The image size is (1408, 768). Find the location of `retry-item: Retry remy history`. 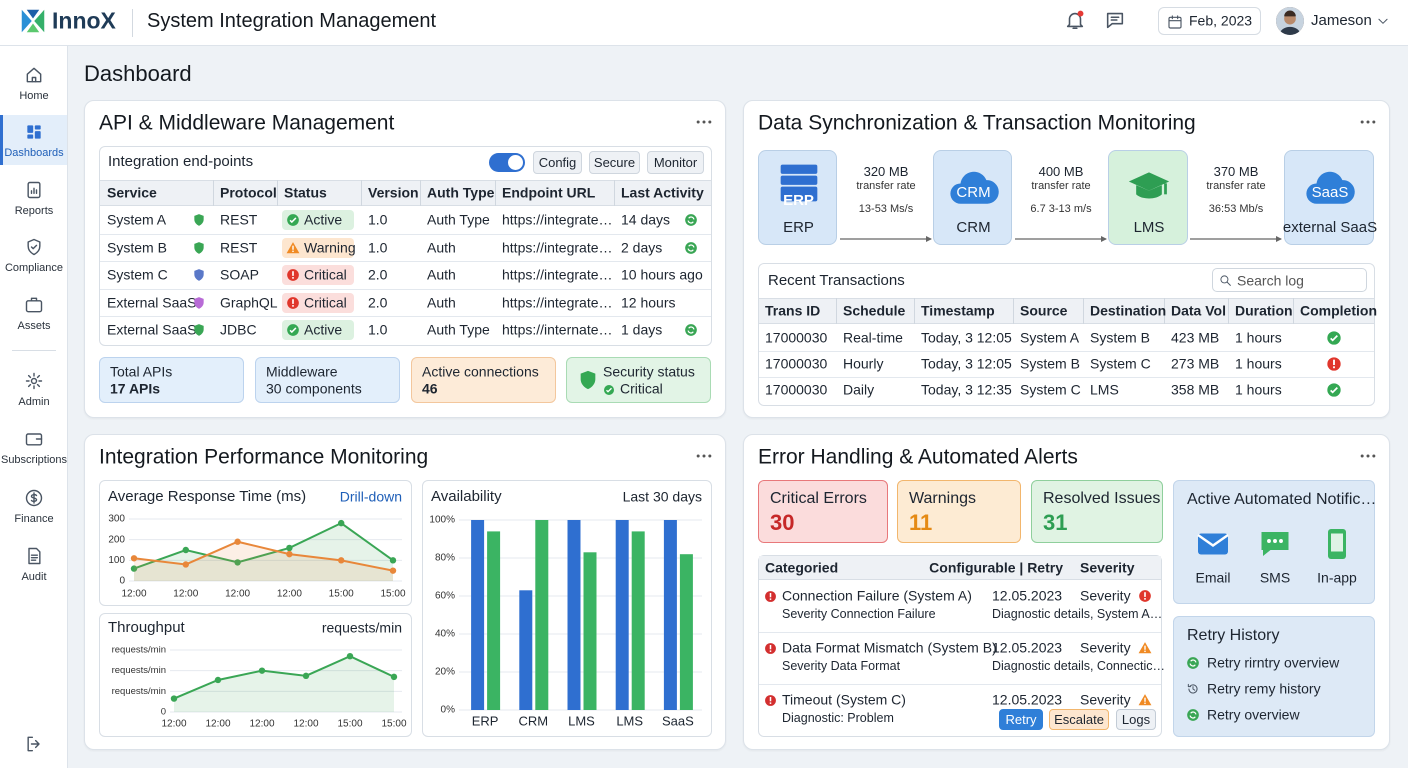

retry-item: Retry remy history is located at coordinates (1264, 688).